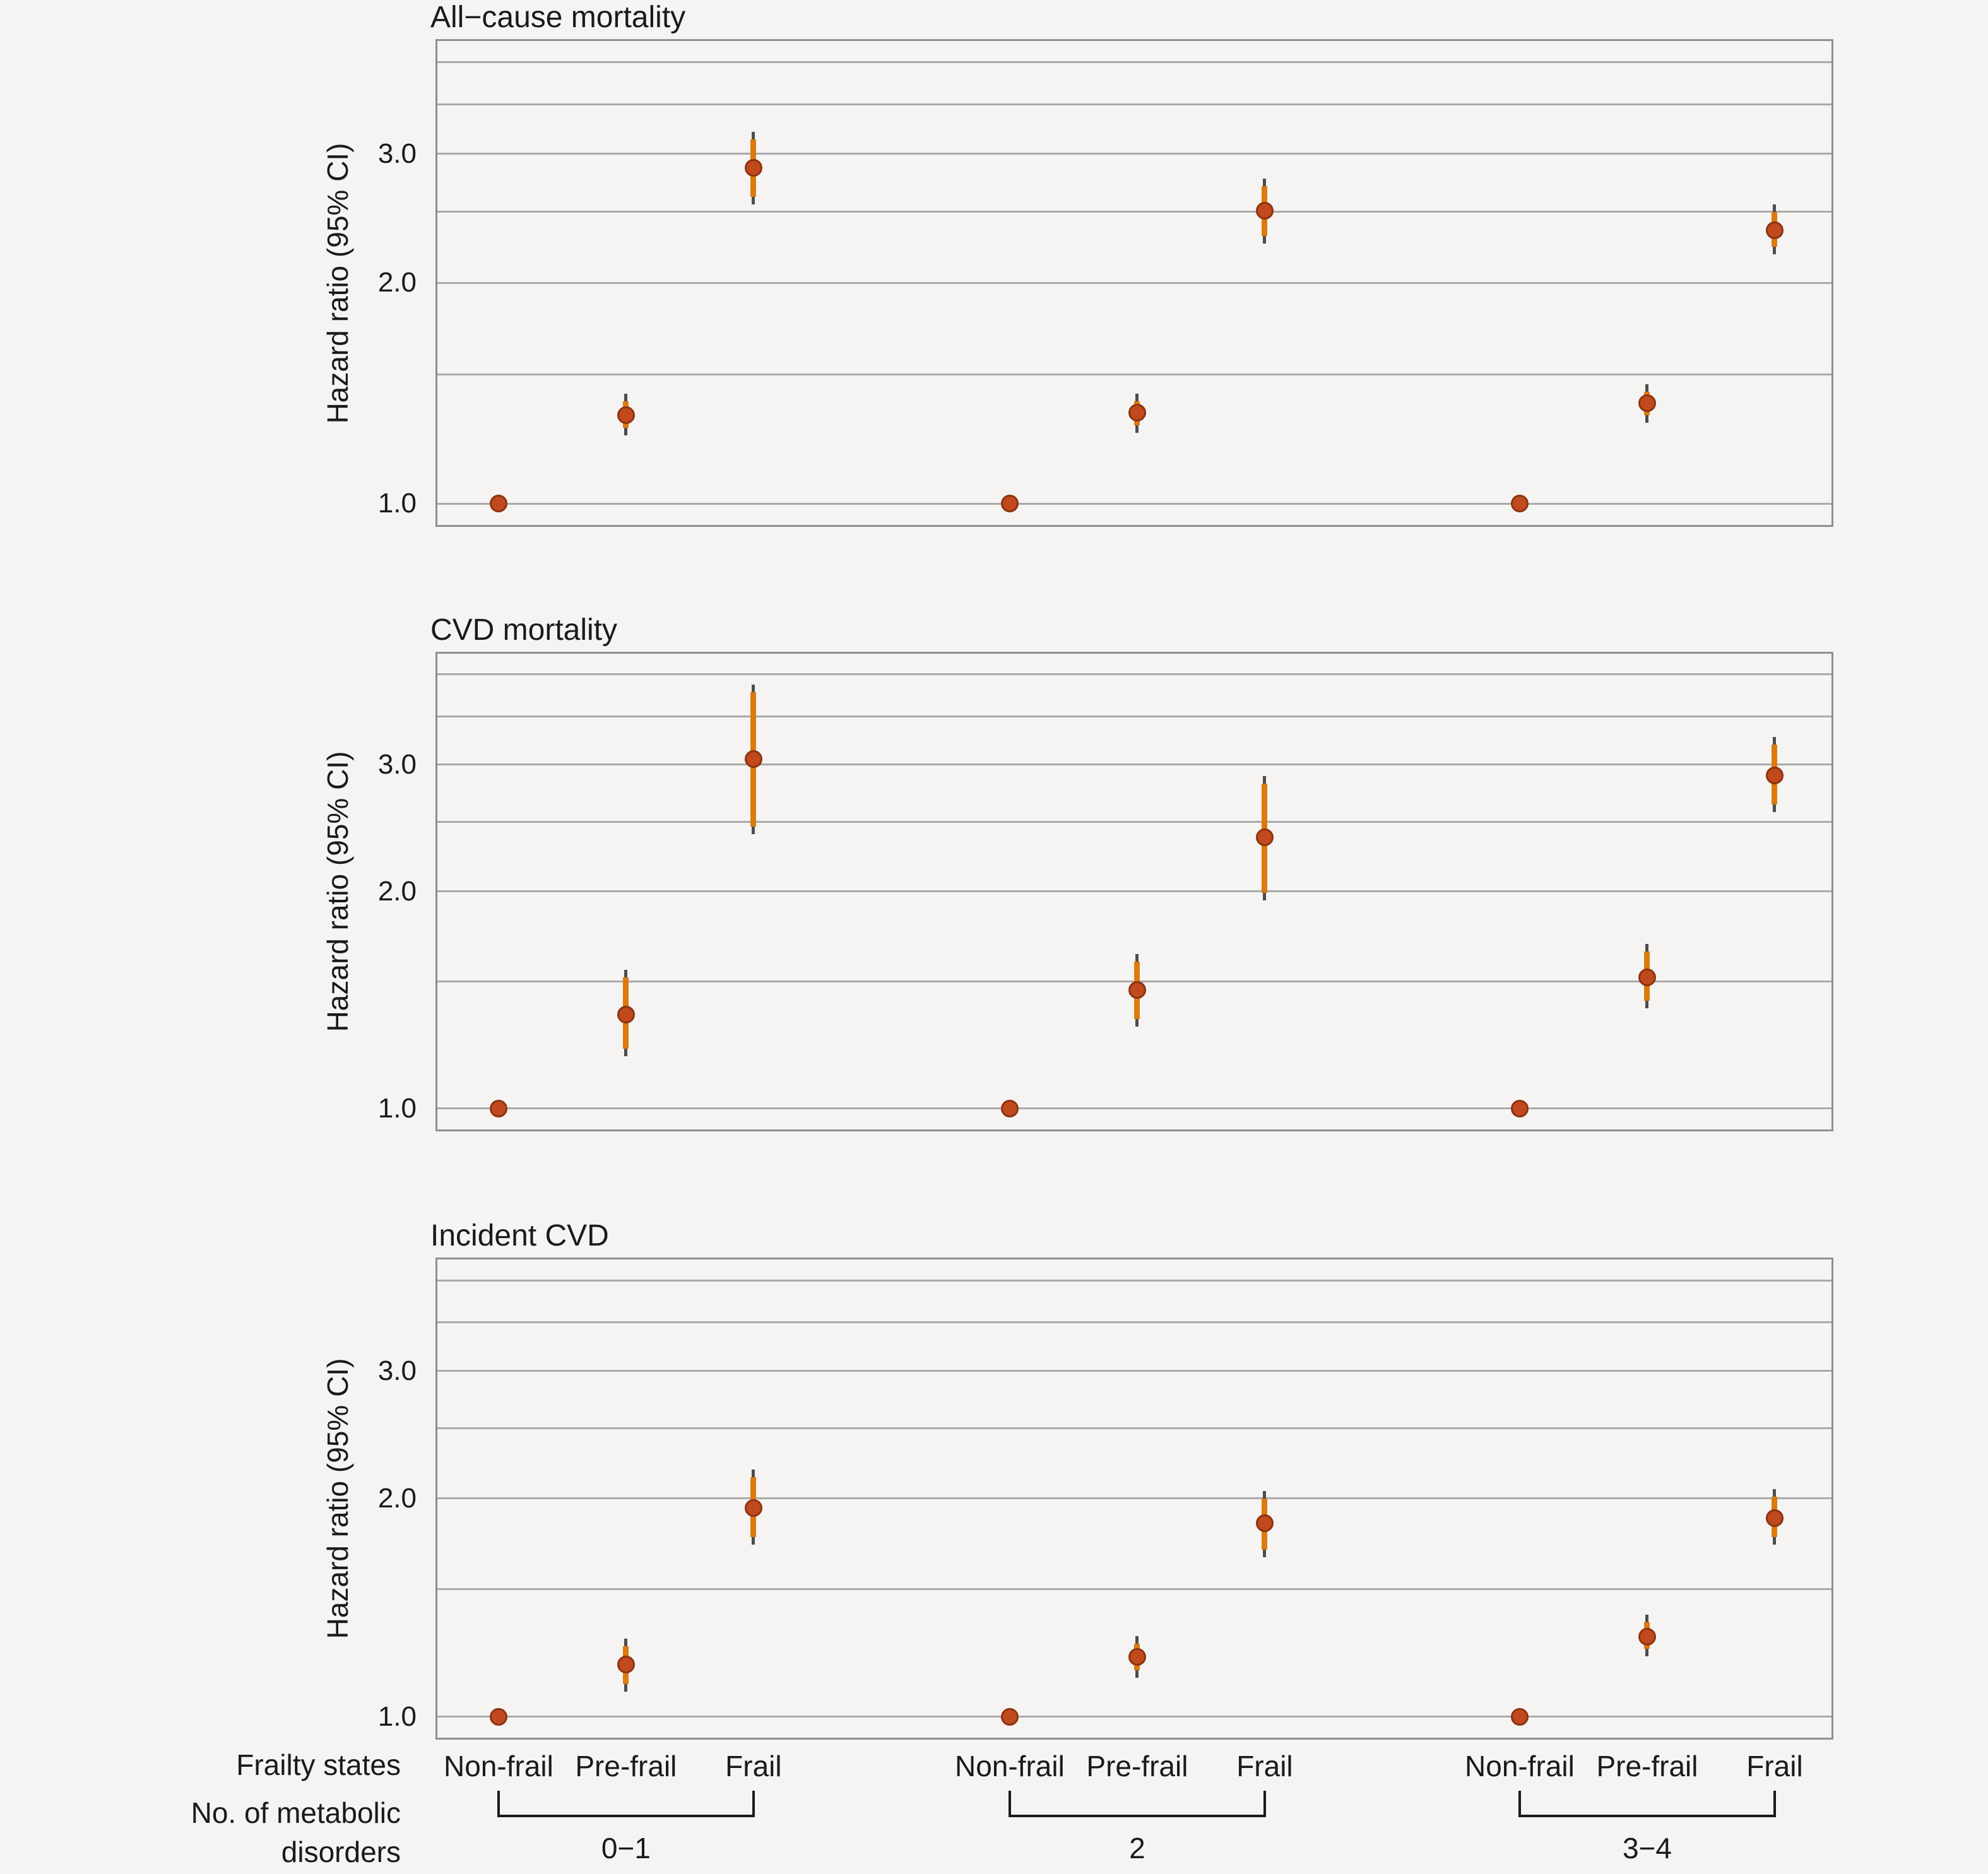 The image size is (1988, 1874). Describe the element at coordinates (296, 1812) in the screenshot. I see `x-axis-row2-label-line1: No. of metabolic` at that location.